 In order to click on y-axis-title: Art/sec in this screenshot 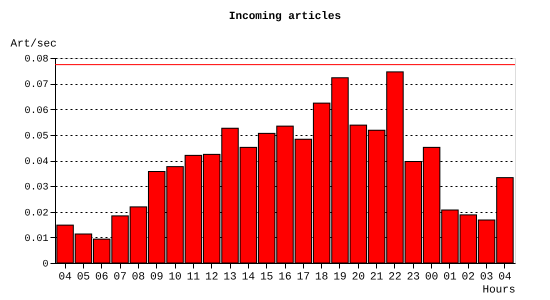, I will do `click(33, 44)`.